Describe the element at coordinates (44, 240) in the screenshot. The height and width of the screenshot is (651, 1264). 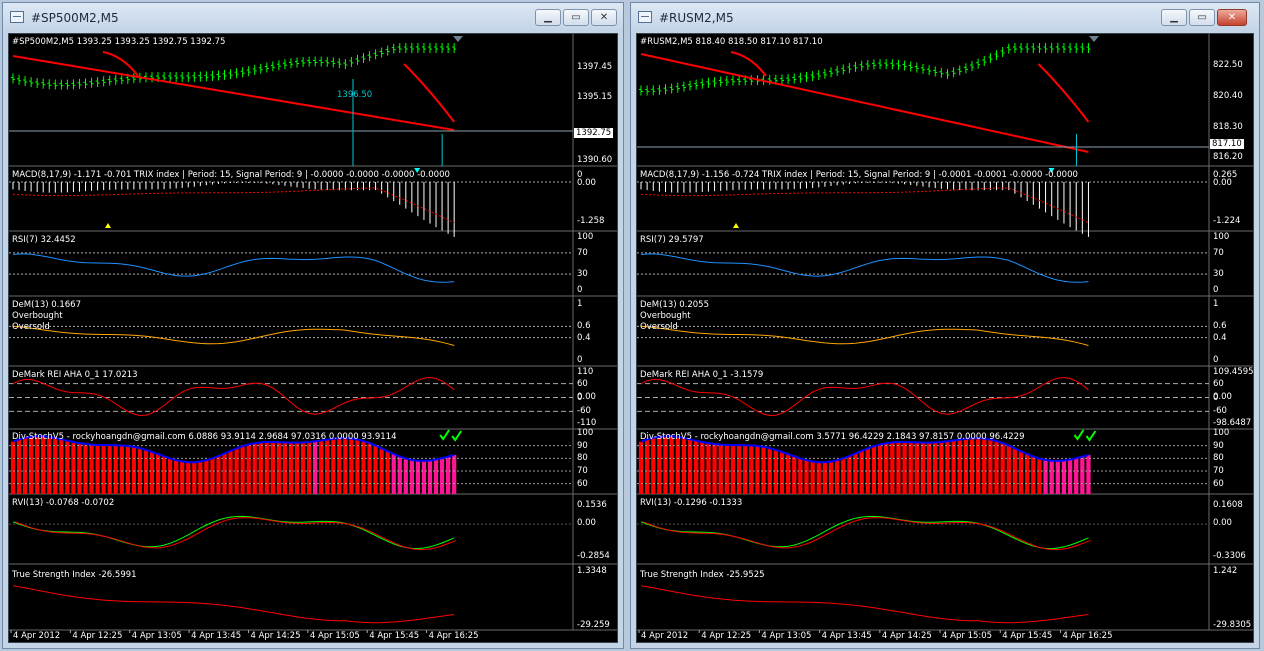
I see `rsi-label: RSI(7) 32.4452` at that location.